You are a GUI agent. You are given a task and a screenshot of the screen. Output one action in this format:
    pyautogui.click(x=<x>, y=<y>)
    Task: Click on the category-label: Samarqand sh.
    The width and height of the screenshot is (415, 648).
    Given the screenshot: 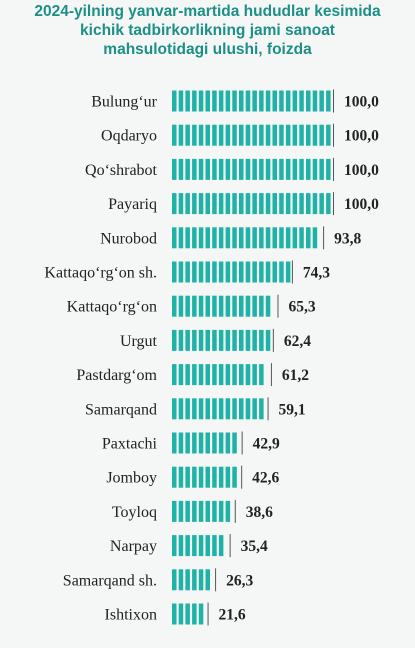 What is the action you would take?
    pyautogui.click(x=110, y=580)
    